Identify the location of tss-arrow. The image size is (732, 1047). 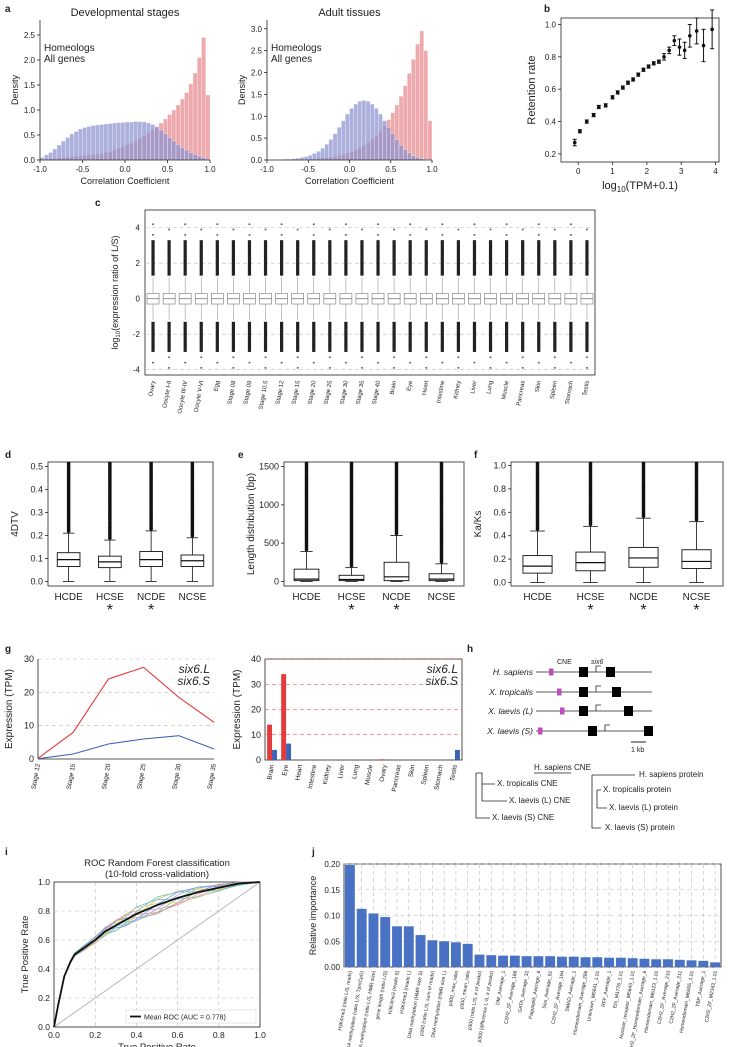
(598, 668).